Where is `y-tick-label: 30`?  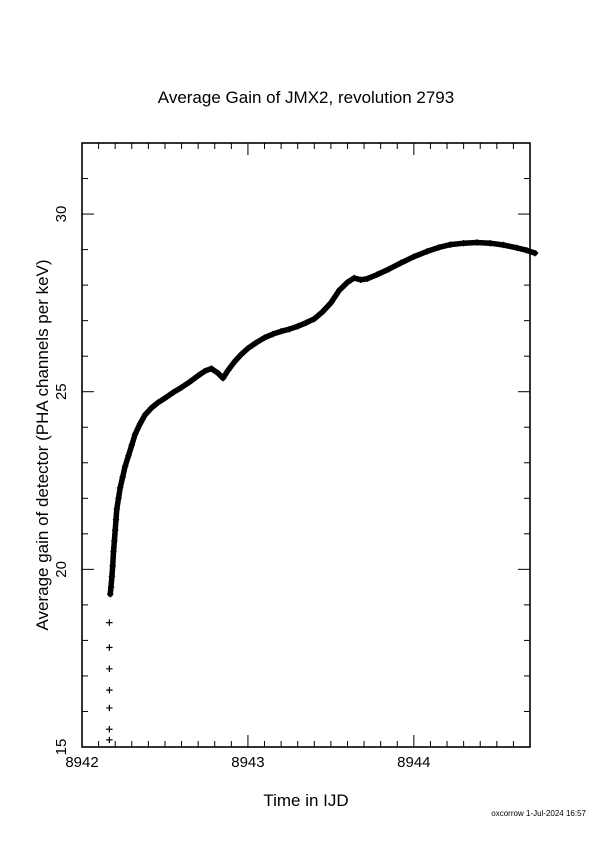 y-tick-label: 30 is located at coordinates (61, 214).